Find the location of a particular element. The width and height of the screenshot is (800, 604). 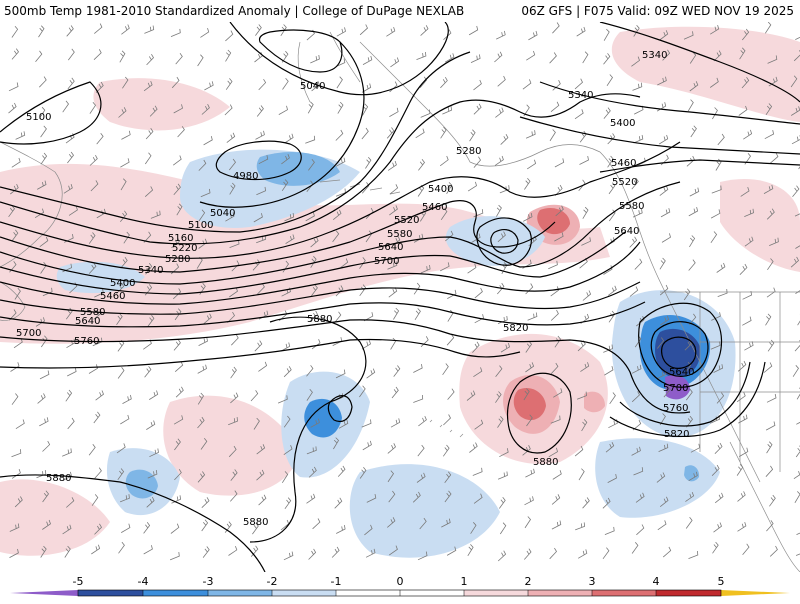

colorbar-tick: -3 is located at coordinates (208, 581).